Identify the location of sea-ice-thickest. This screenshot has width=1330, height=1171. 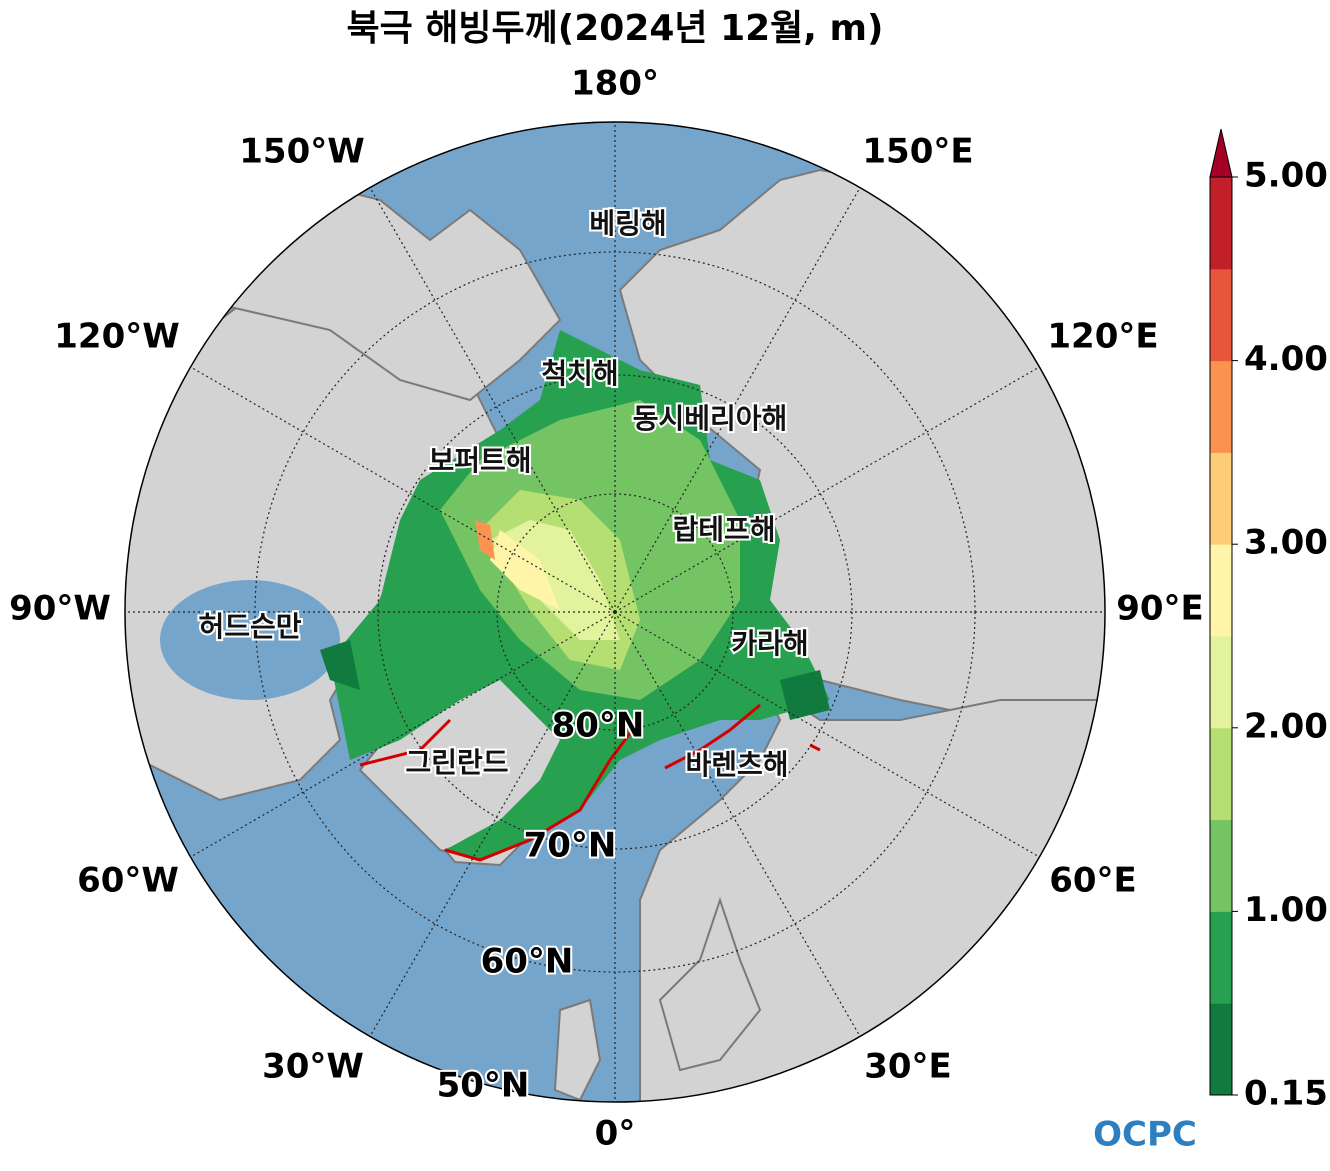
(525, 570).